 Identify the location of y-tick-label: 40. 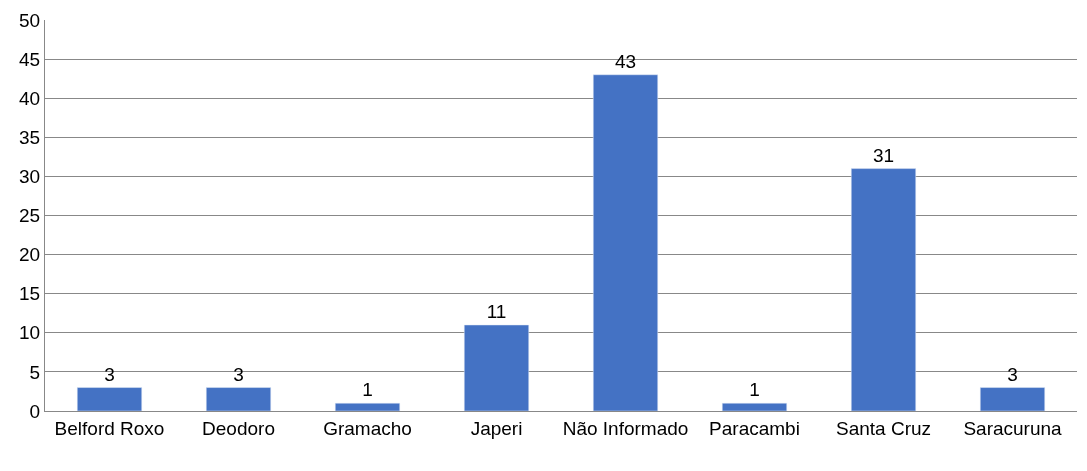
(30, 98).